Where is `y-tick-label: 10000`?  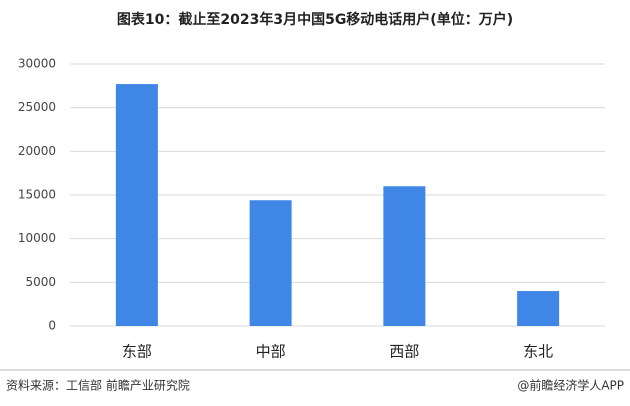 y-tick-label: 10000 is located at coordinates (37, 238).